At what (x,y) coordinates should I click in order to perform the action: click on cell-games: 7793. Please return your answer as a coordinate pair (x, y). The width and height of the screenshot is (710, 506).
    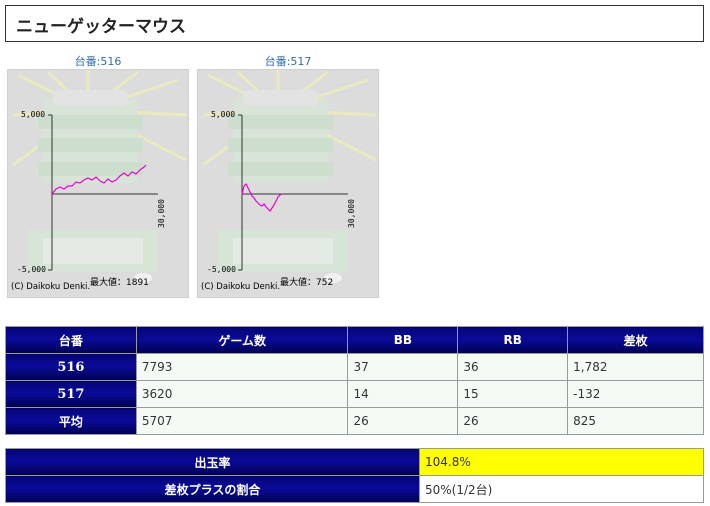
    Looking at the image, I should click on (242, 367).